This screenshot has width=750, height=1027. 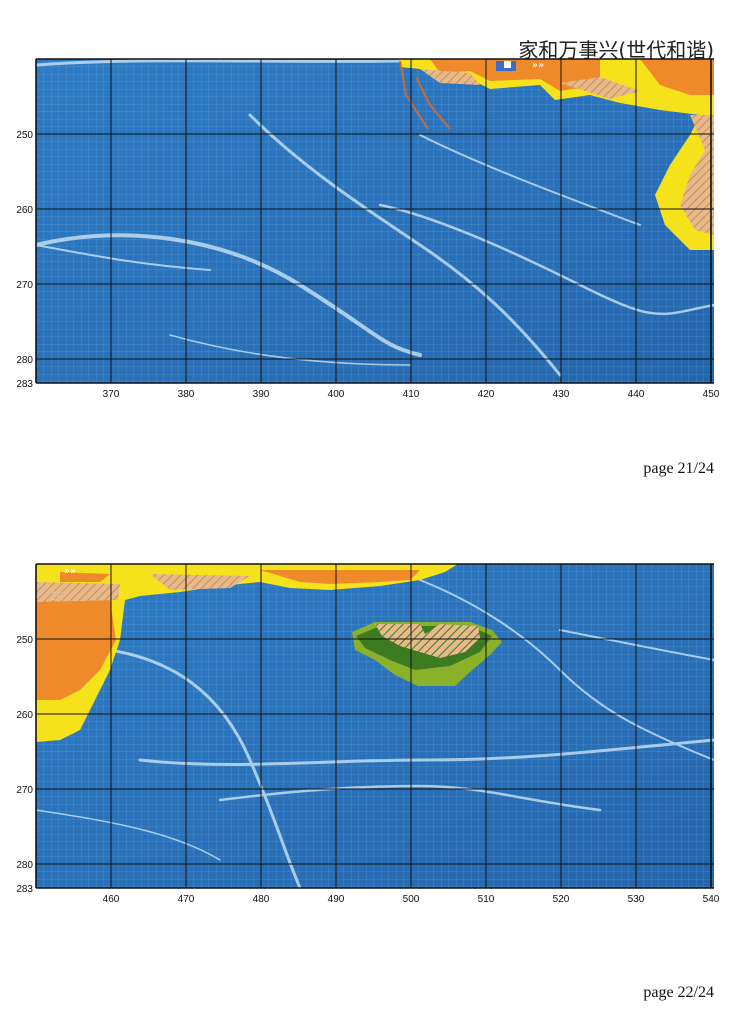 What do you see at coordinates (557, 154) in the screenshot?
I see `shore-region-top-right: »»` at bounding box center [557, 154].